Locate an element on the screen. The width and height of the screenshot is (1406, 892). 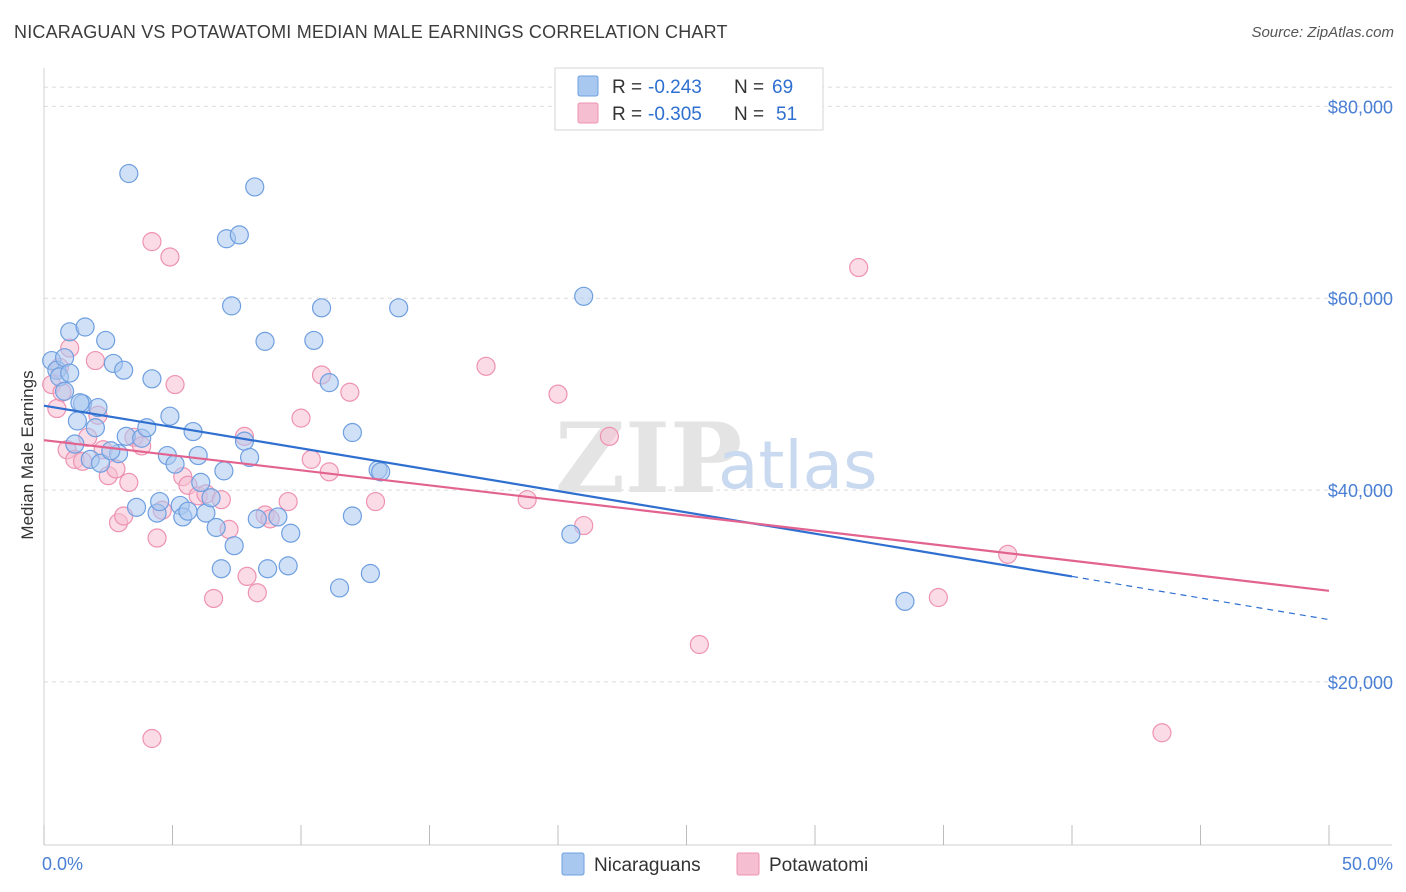
watermark-zip: ZIP is located at coordinates (648, 458).